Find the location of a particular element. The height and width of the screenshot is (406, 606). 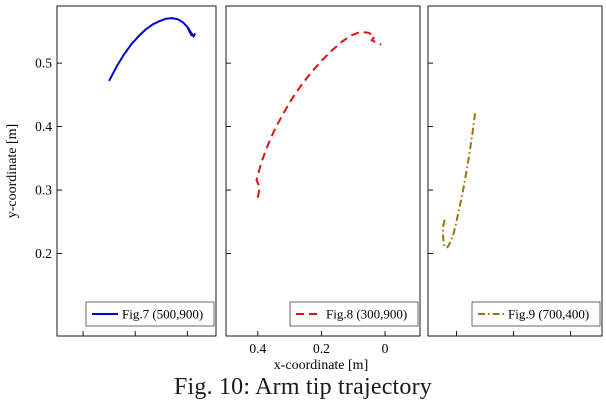

legend: Fig.8 (300,900) is located at coordinates (354, 314).